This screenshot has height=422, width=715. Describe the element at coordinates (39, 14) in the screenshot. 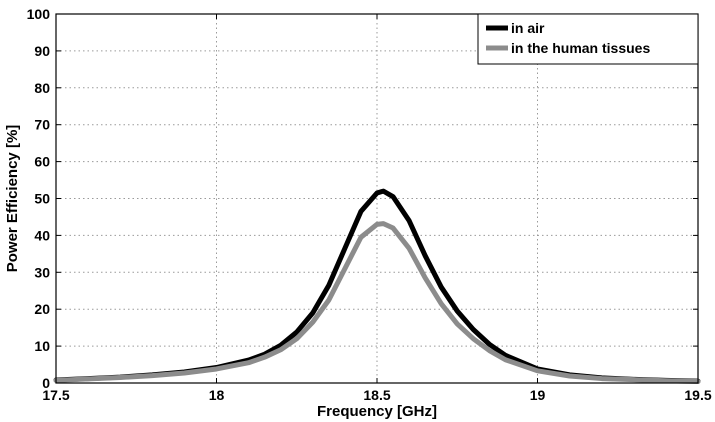

I see `y-tick-label: 100` at that location.